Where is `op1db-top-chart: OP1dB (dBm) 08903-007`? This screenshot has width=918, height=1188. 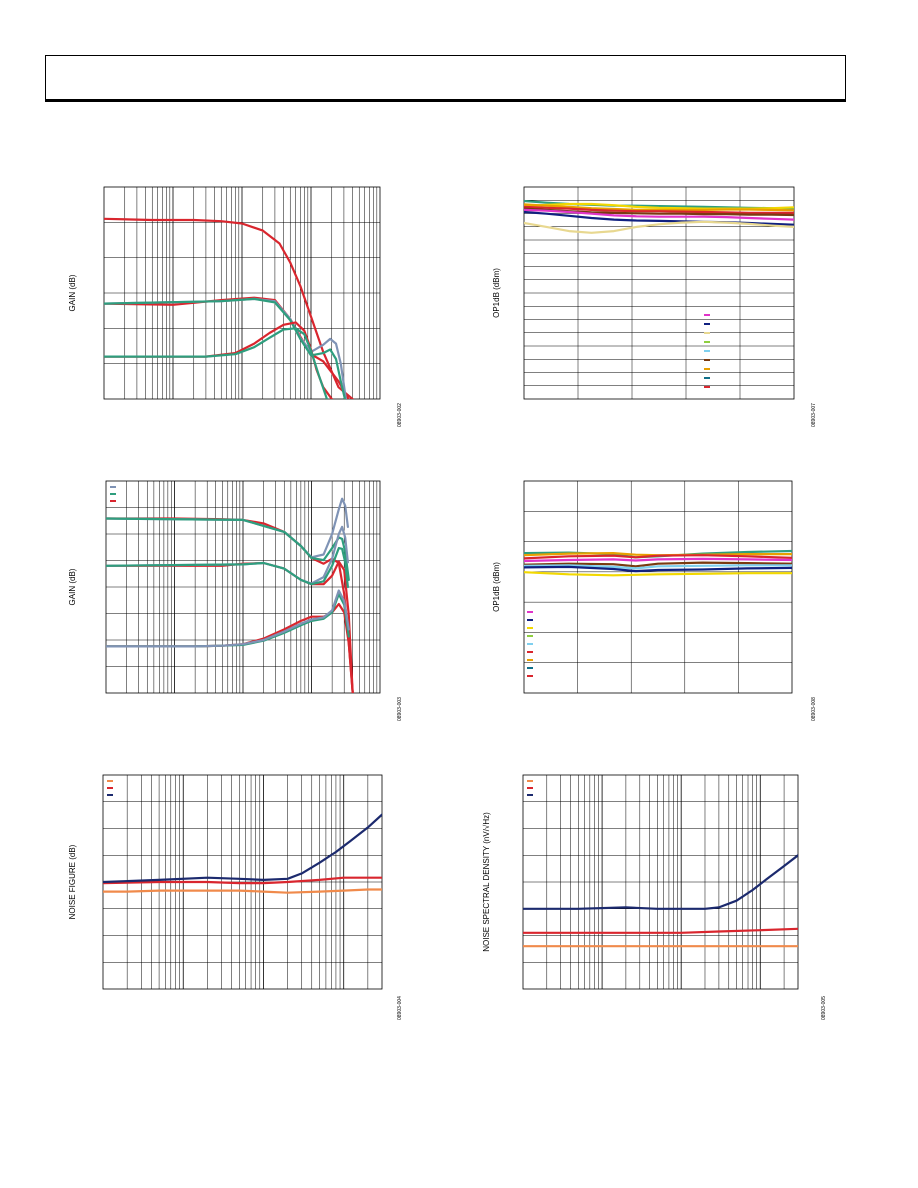
op1db-top-chart: OP1dB (dBm) 08903-007 is located at coordinates (654, 306).